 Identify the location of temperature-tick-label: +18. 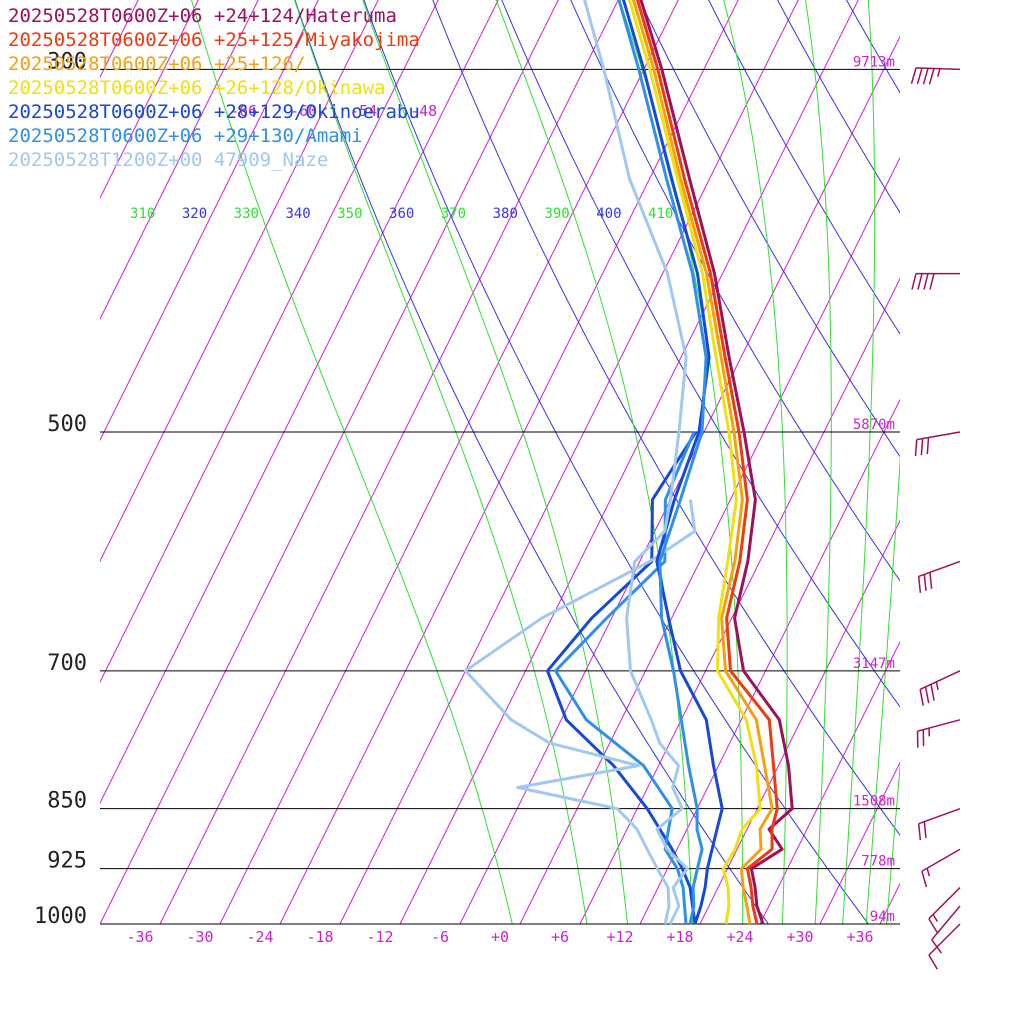
(679, 937).